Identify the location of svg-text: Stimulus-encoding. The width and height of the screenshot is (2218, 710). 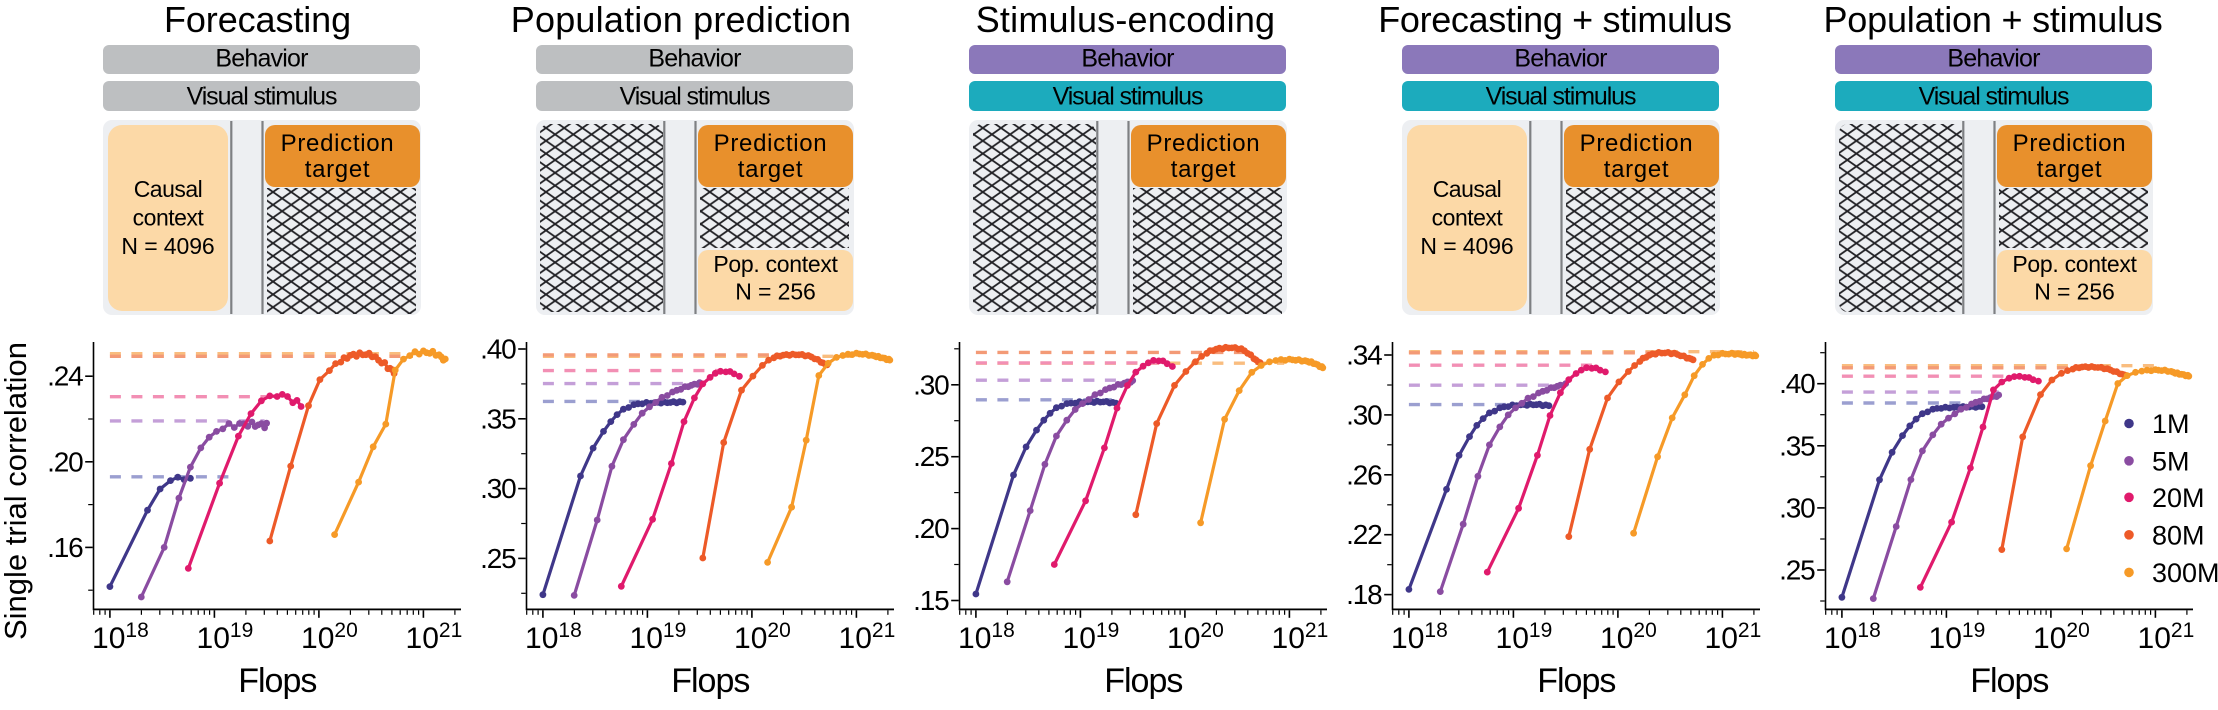
(1126, 20).